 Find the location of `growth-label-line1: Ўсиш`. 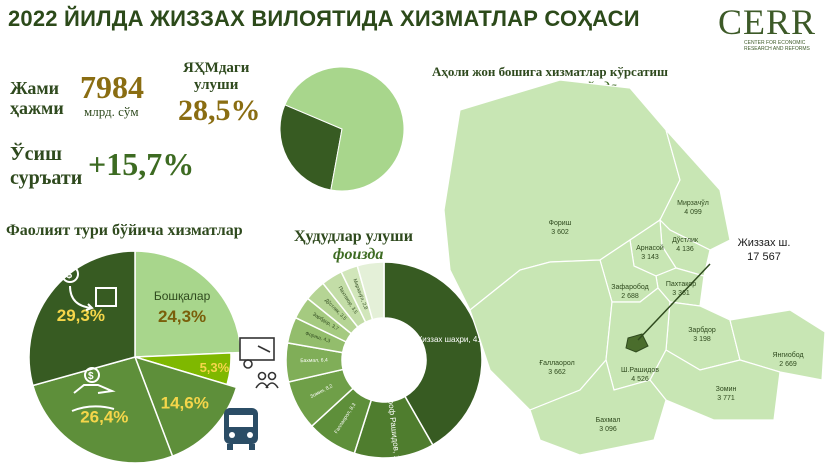

growth-label-line1: Ўсиш is located at coordinates (36, 154).